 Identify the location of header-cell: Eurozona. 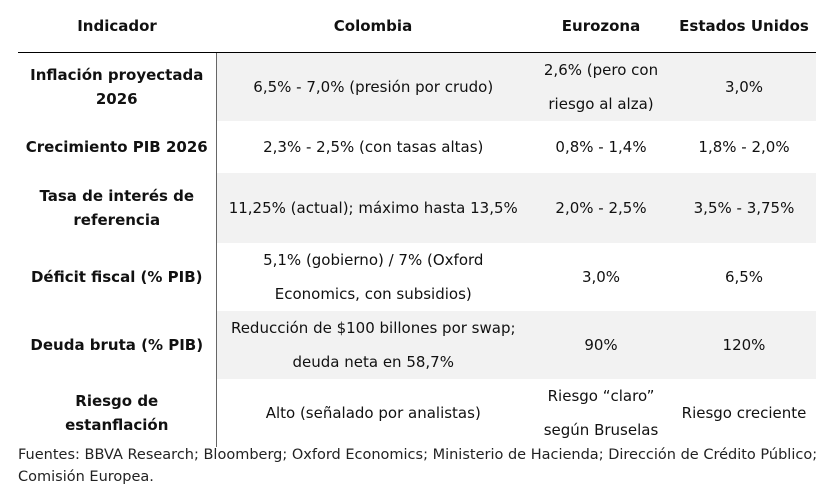
(601, 26).